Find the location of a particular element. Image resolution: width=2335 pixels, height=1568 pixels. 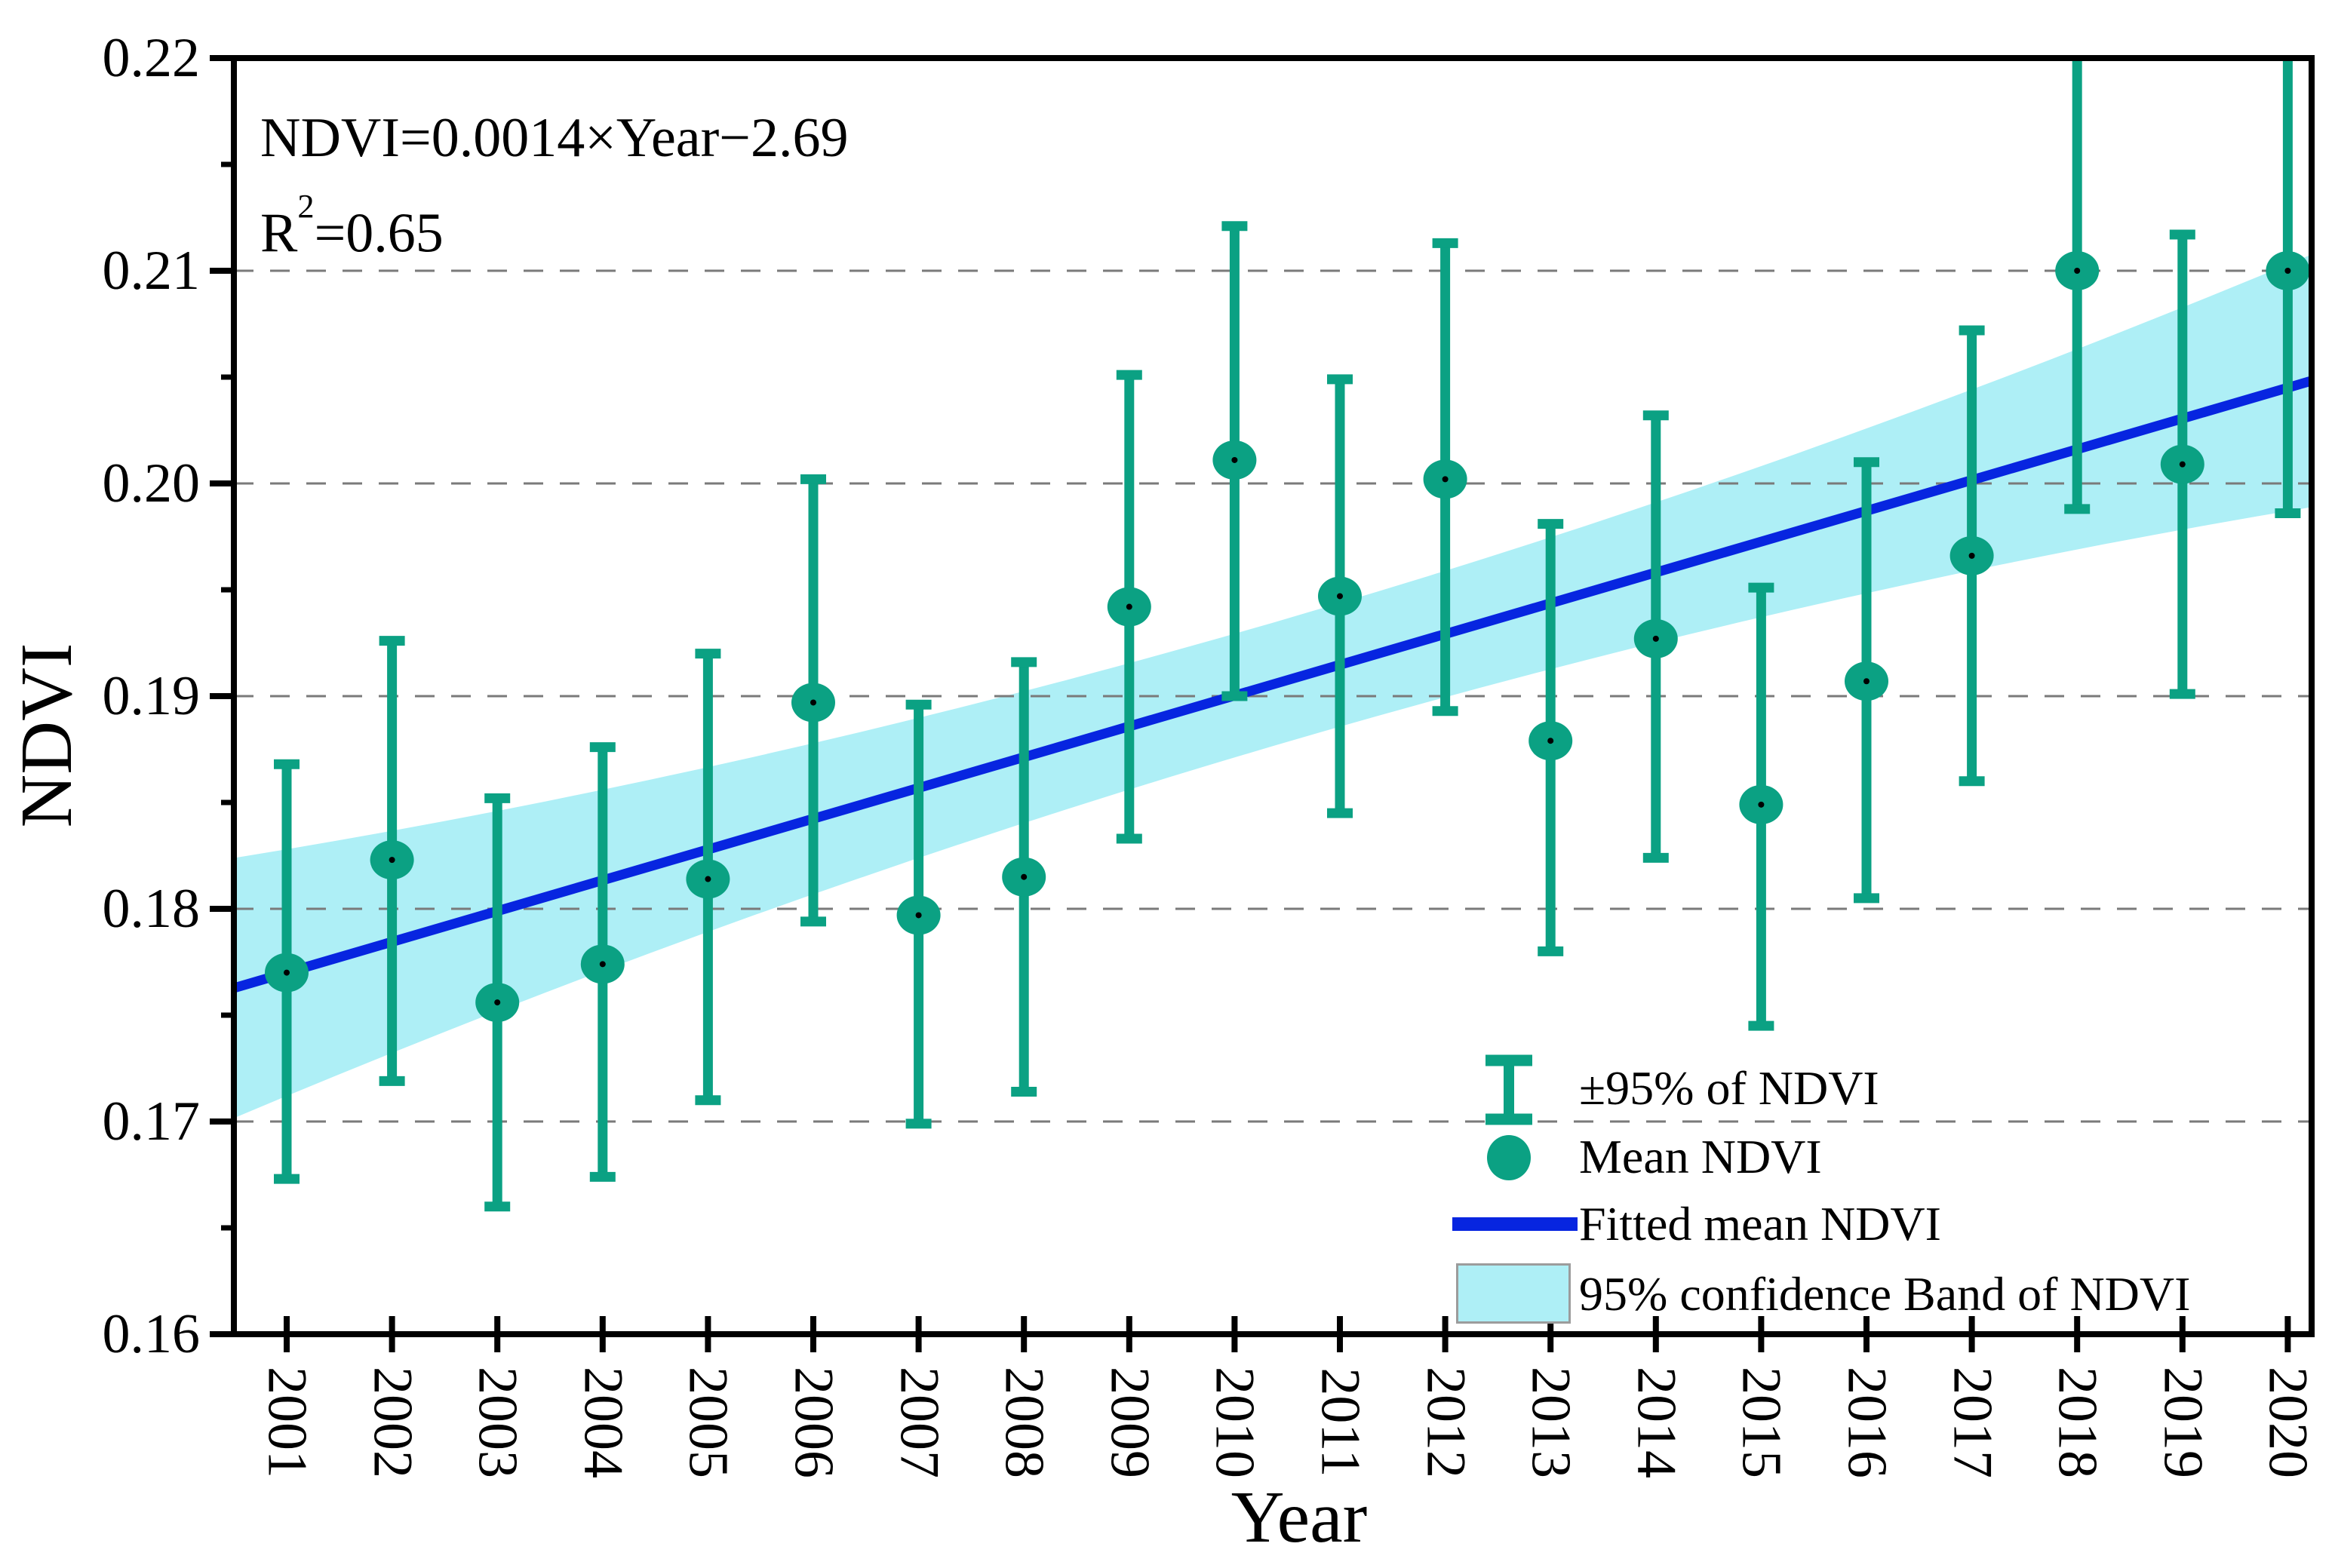

x-tick-label-2003: 2003 is located at coordinates (497, 1423).